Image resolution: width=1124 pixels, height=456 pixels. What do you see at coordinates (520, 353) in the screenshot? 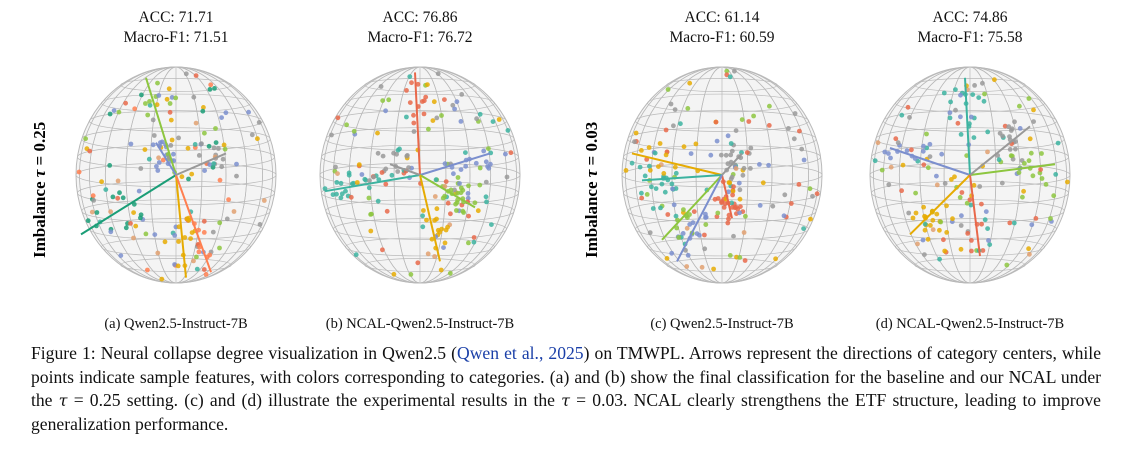
I see `citation-link: Qwen et al., 2025` at bounding box center [520, 353].